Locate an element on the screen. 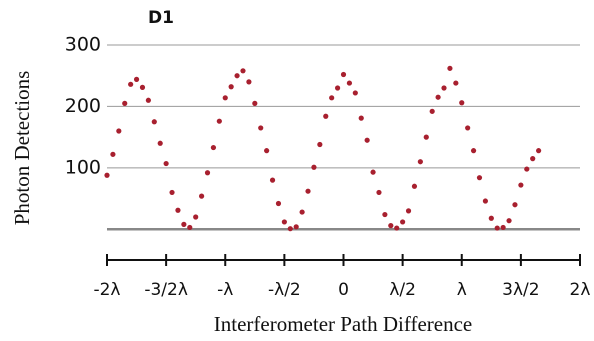 The image size is (594, 341). x-tick-label: λ is located at coordinates (462, 290).